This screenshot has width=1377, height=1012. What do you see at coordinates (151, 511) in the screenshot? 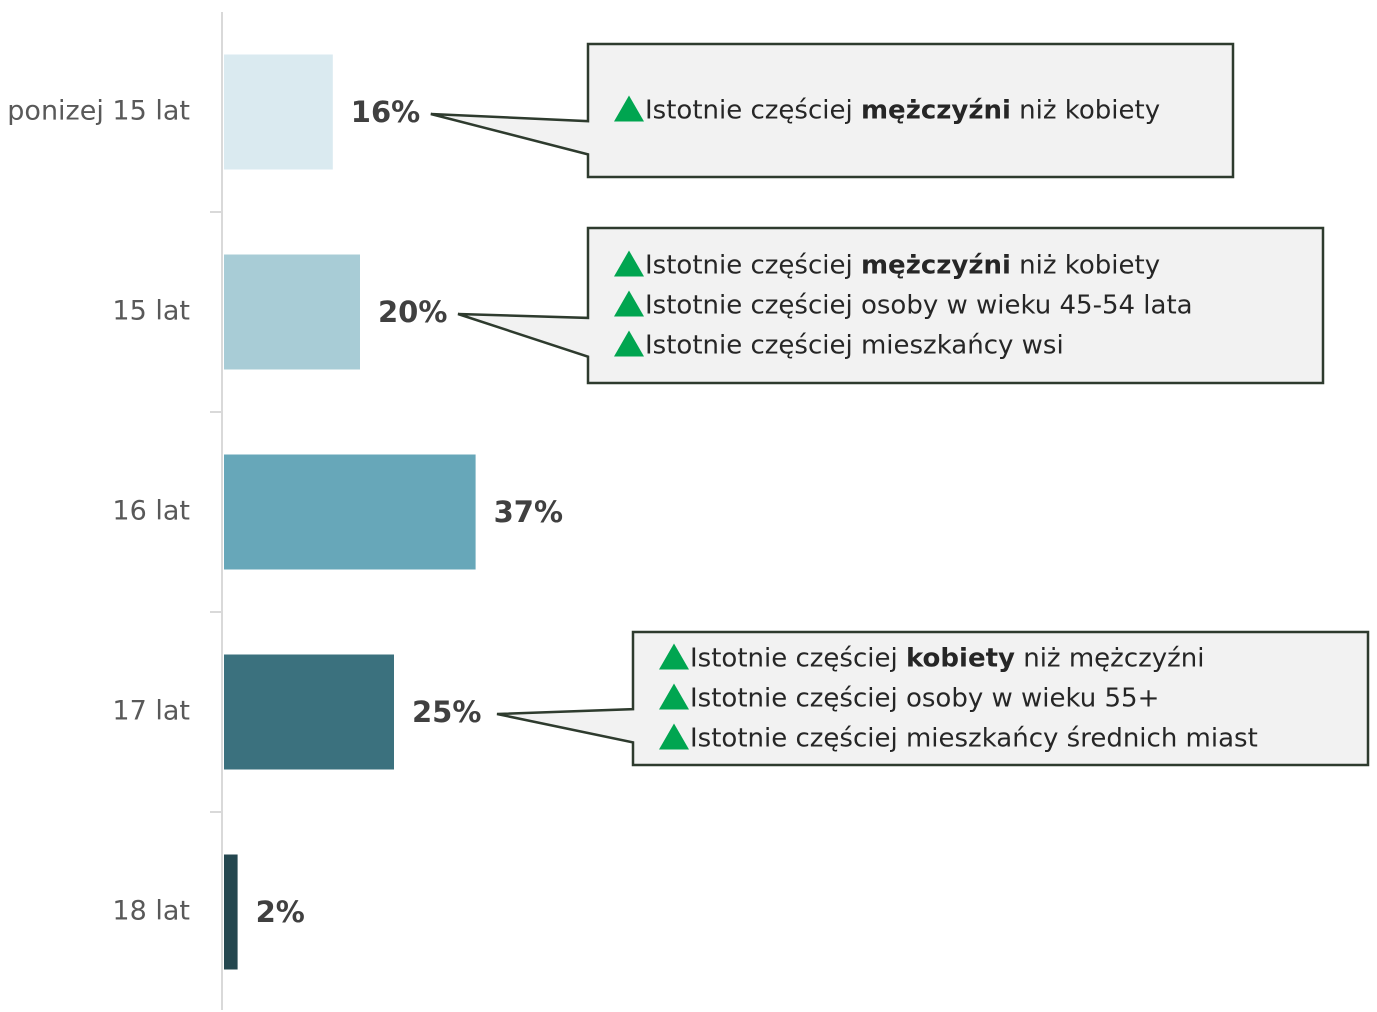
I see `category-label: 16 lat` at bounding box center [151, 511].